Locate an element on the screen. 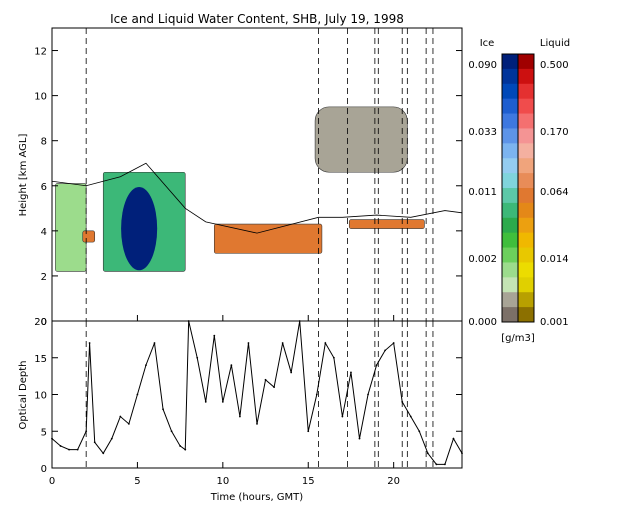 This screenshot has height=512, width=640. optical-depth-tick-label: 20 is located at coordinates (40, 322).